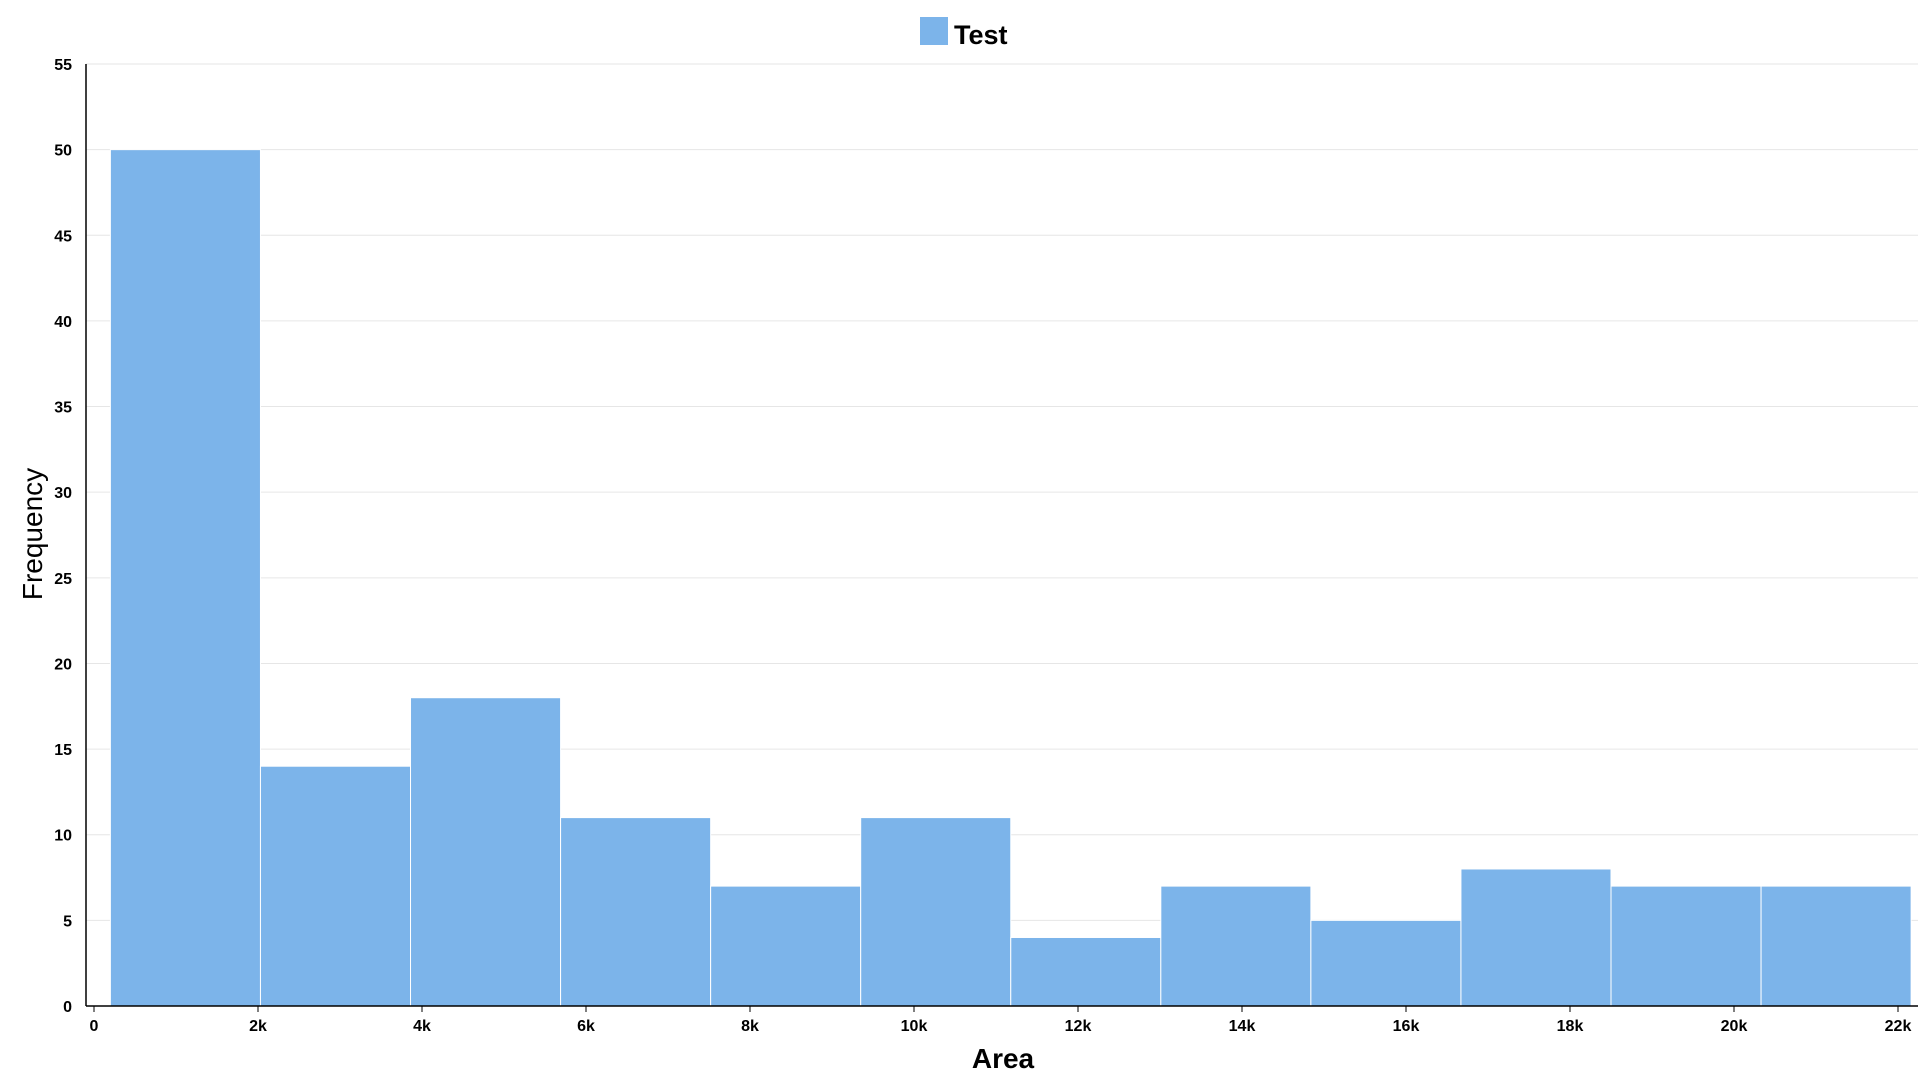  What do you see at coordinates (32, 534) in the screenshot?
I see `y-axis-title: Frequency` at bounding box center [32, 534].